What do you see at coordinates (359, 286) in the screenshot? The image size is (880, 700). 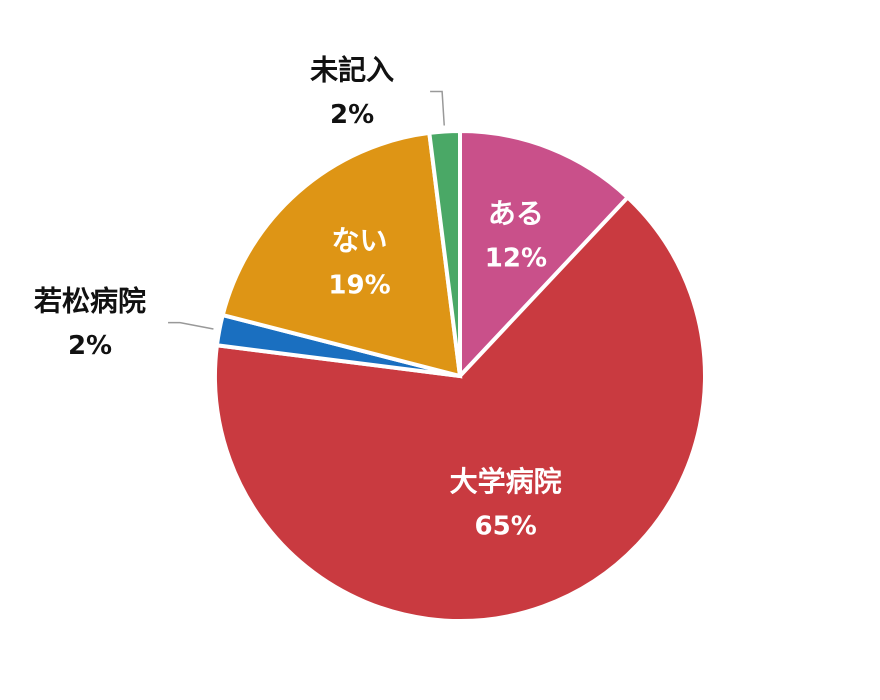 I see `slice-value-label: 19%` at bounding box center [359, 286].